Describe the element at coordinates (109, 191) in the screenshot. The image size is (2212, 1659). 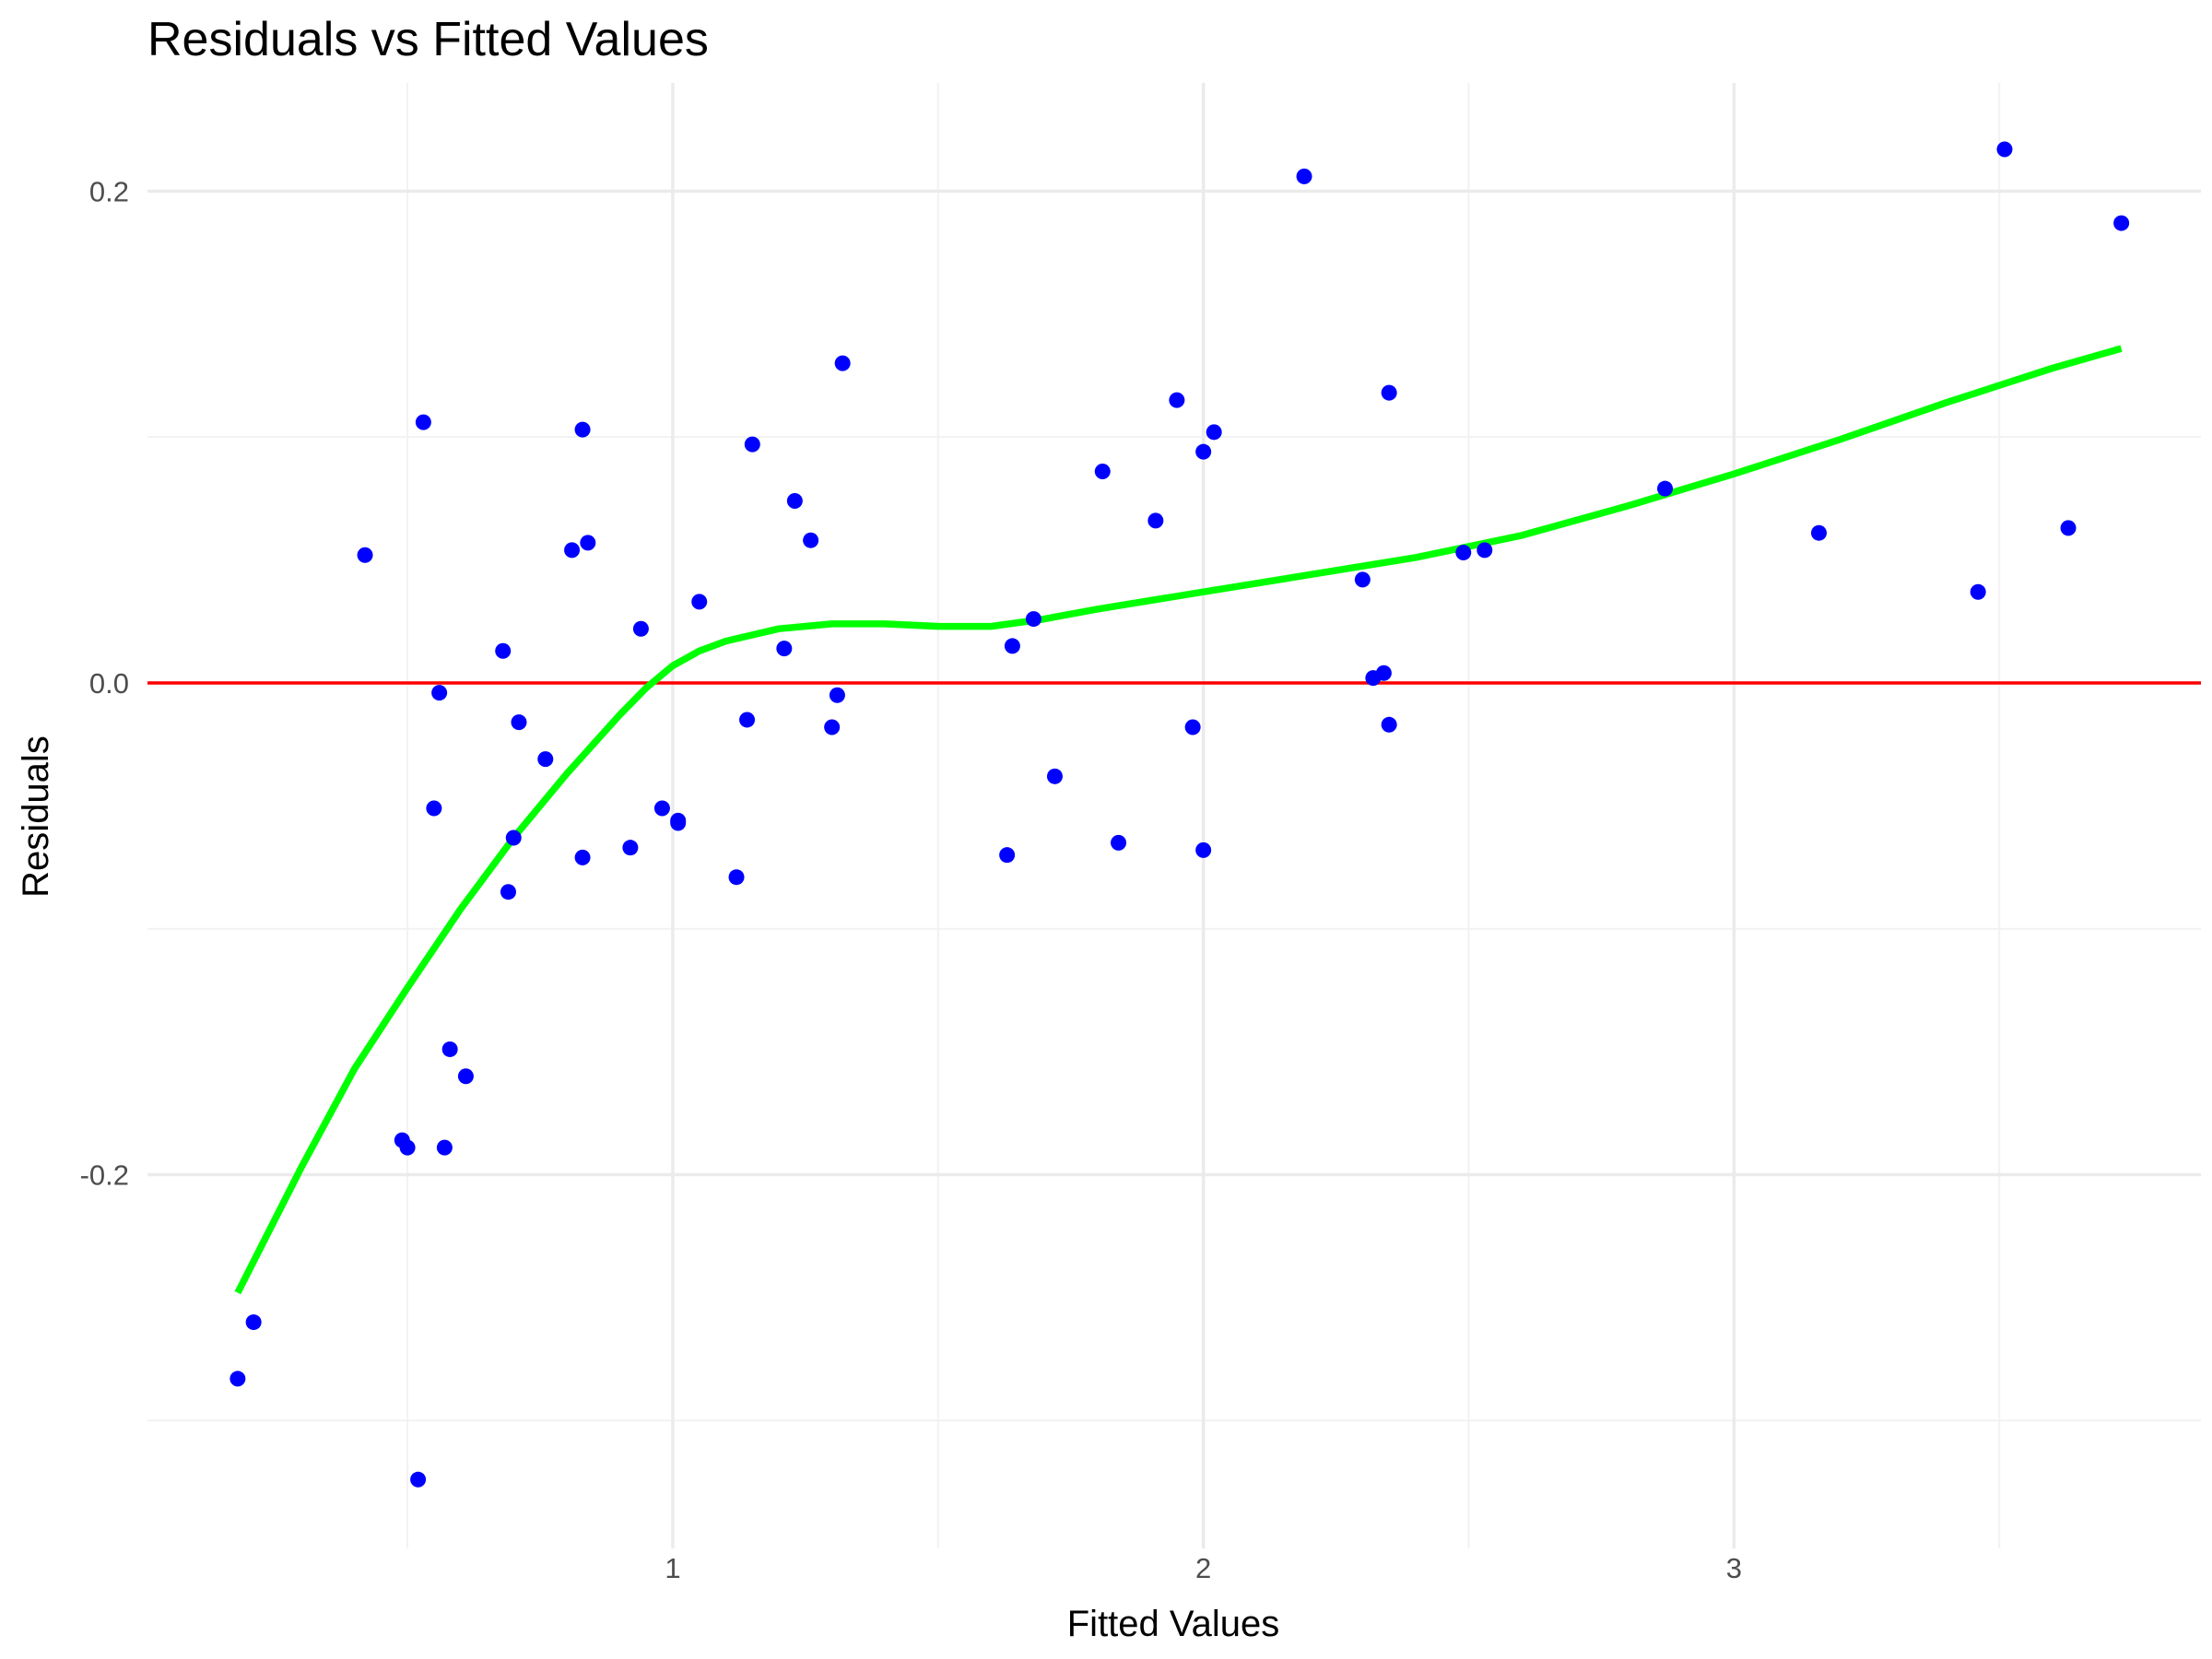
I see `y-tick-label: 0.2` at that location.